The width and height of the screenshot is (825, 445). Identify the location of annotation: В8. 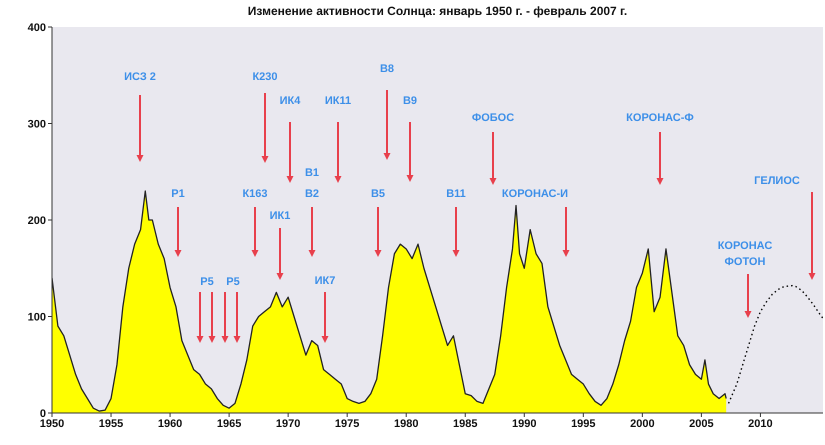
(387, 69).